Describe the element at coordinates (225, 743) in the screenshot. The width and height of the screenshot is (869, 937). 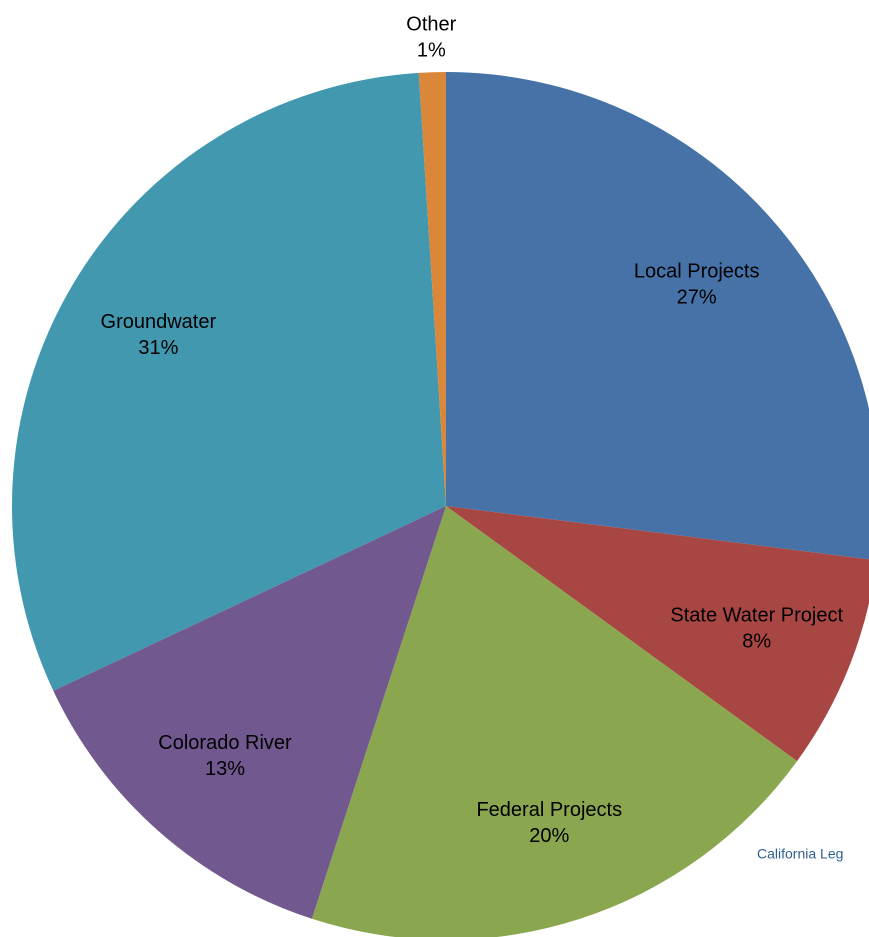
I see `slice-label: Colorado River` at that location.